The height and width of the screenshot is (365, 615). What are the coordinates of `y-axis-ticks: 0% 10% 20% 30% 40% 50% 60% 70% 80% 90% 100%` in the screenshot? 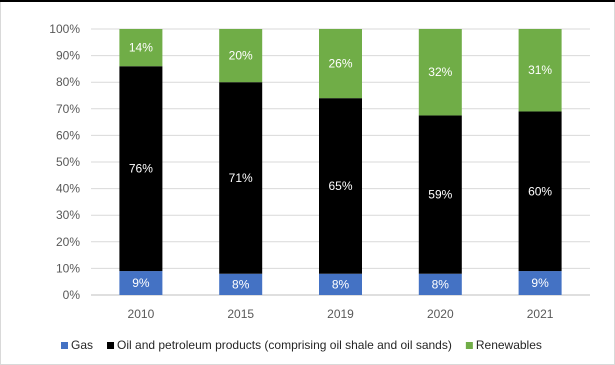 It's located at (64, 162).